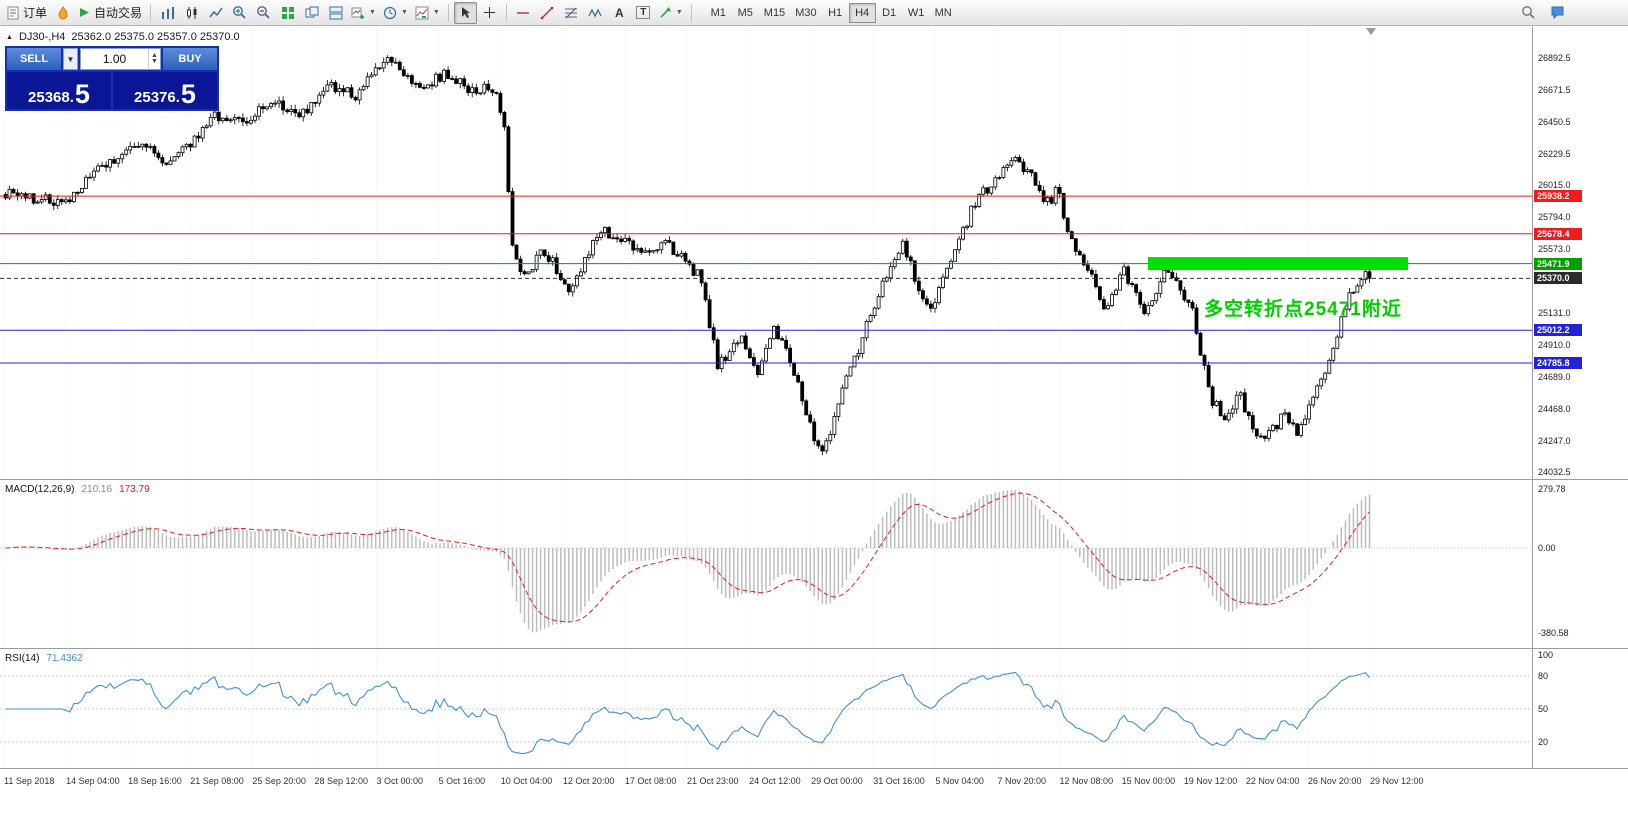 This screenshot has height=820, width=1628. I want to click on chat-button, so click(1557, 13).